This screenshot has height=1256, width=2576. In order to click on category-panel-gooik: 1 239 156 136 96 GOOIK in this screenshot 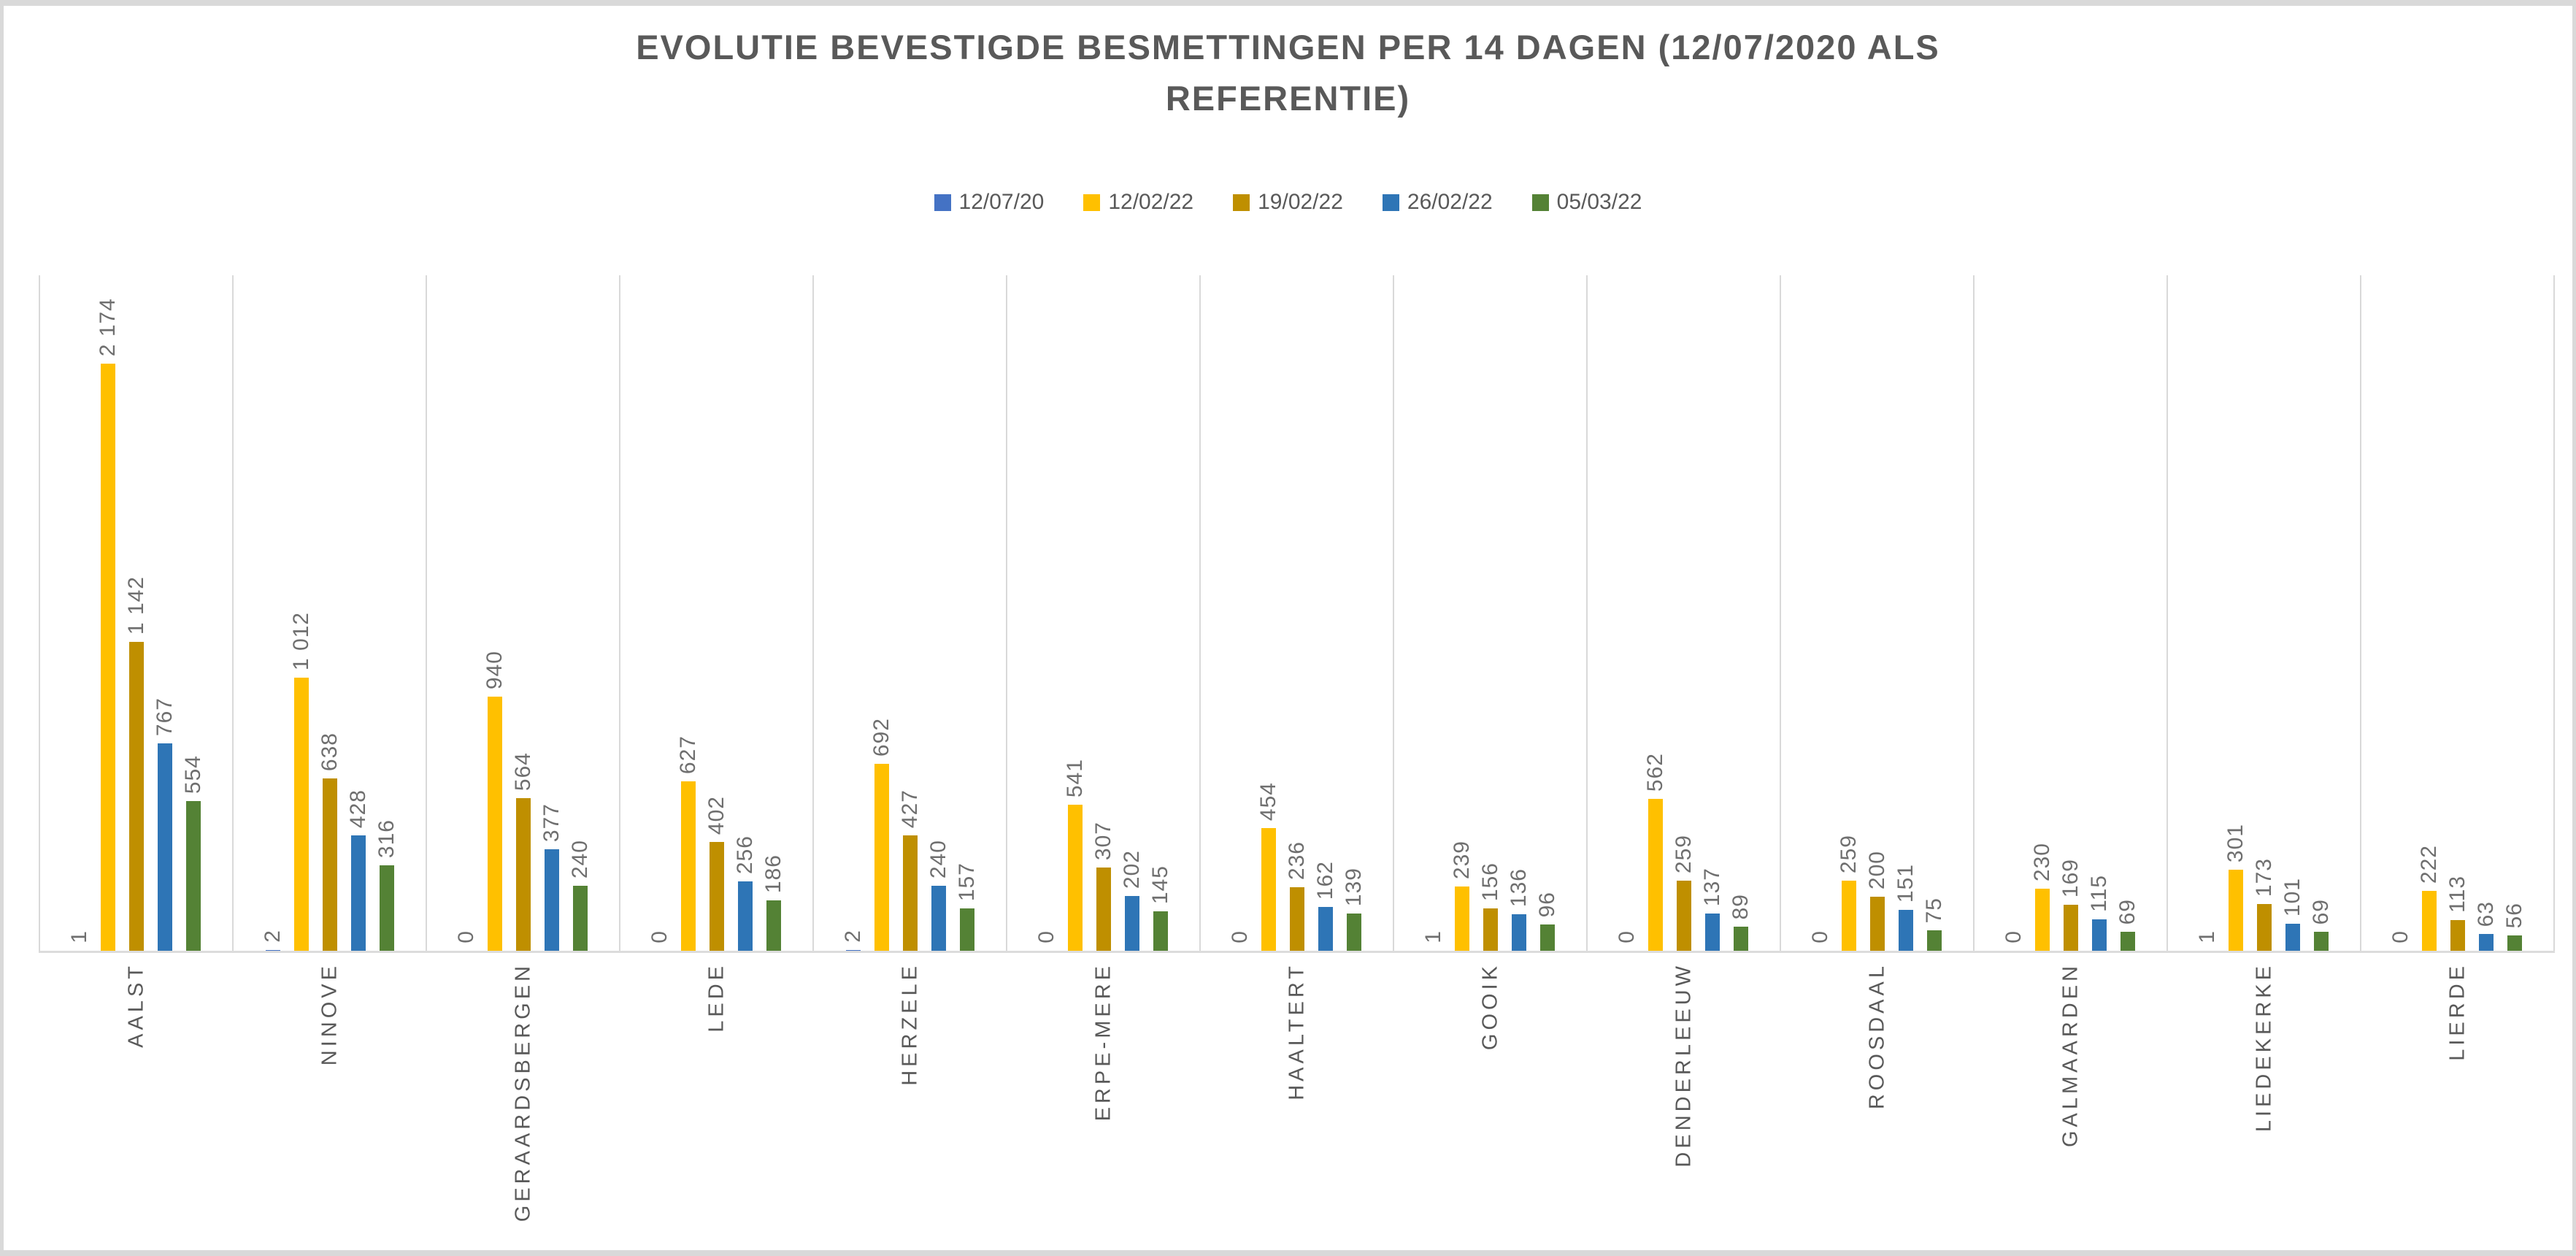, I will do `click(1491, 662)`.